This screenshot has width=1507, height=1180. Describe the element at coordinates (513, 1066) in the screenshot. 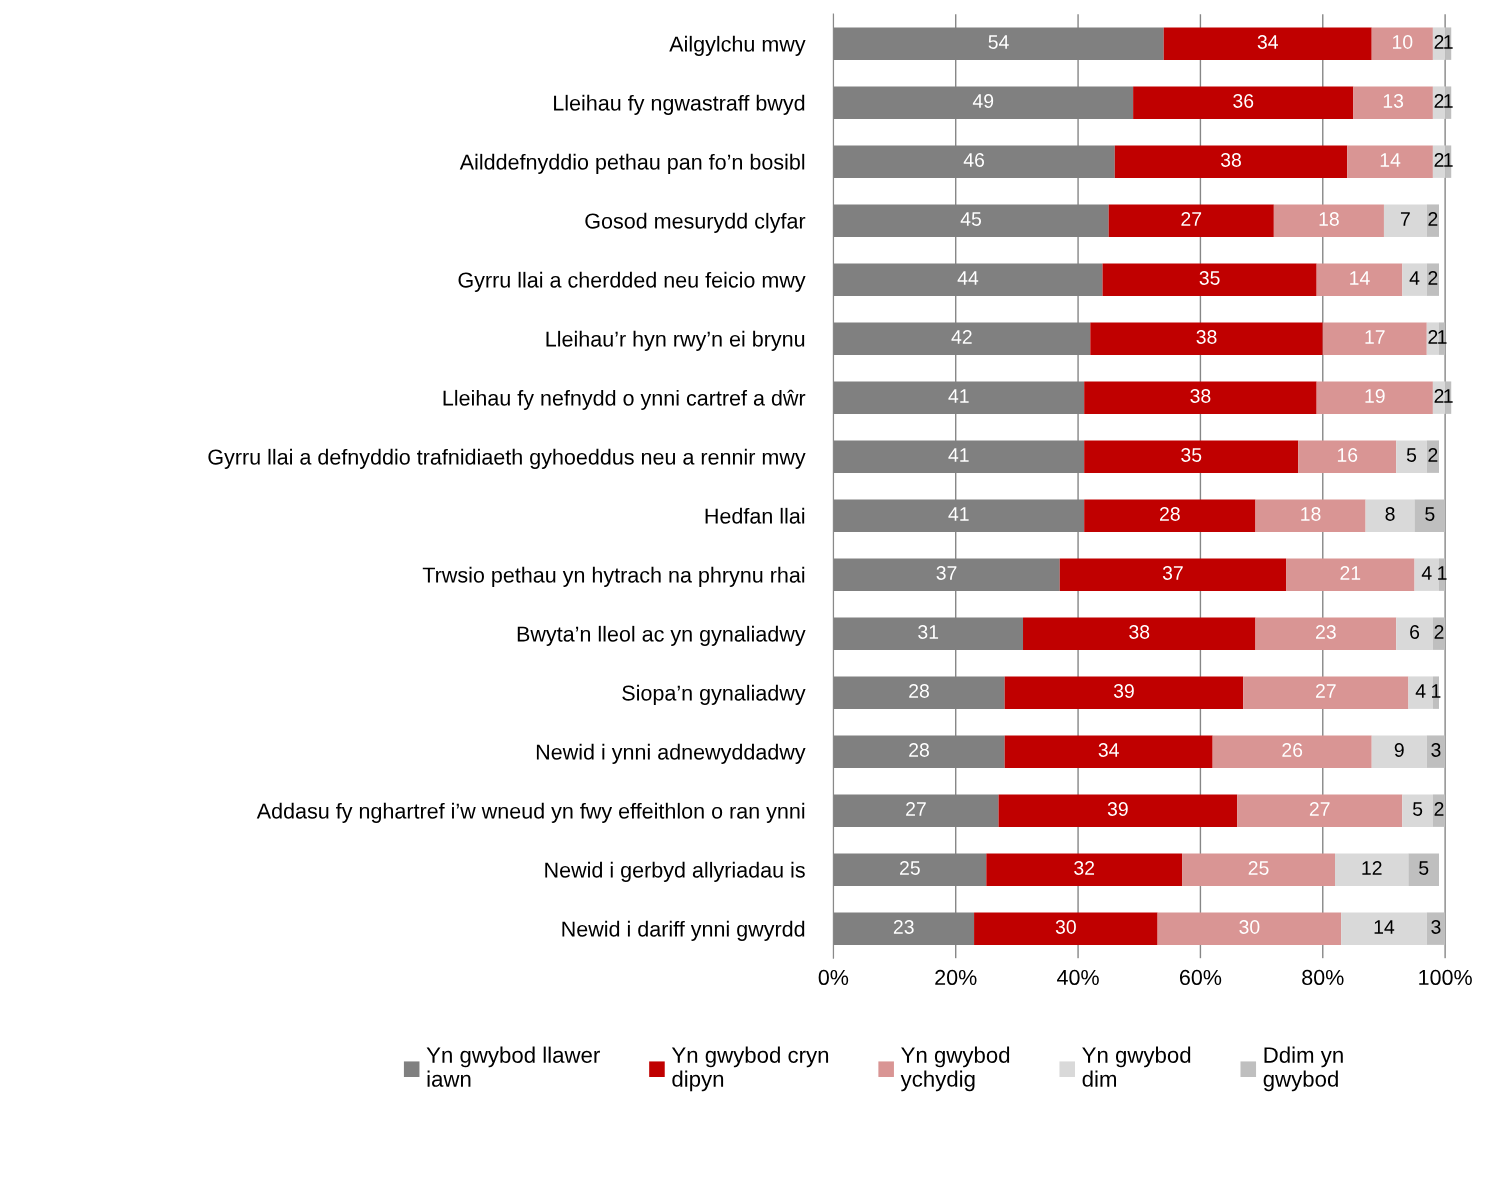

I see `legend-label: Yn gwybod llawer iawn` at that location.